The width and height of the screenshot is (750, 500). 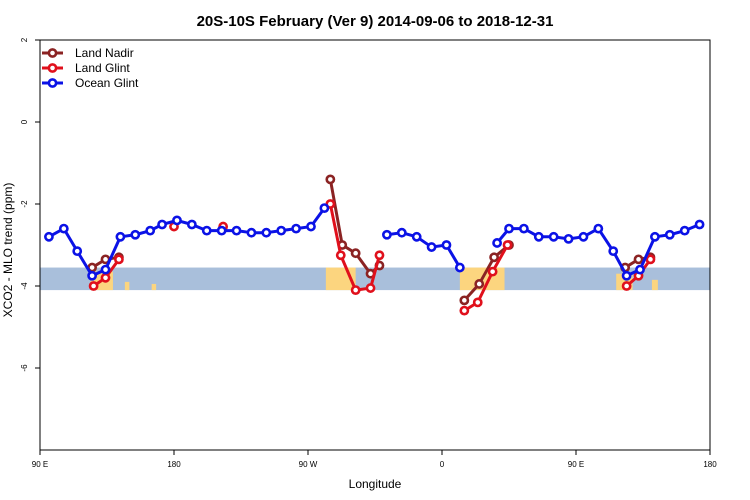 What do you see at coordinates (375, 484) in the screenshot?
I see `x-axis-label: Longitude` at bounding box center [375, 484].